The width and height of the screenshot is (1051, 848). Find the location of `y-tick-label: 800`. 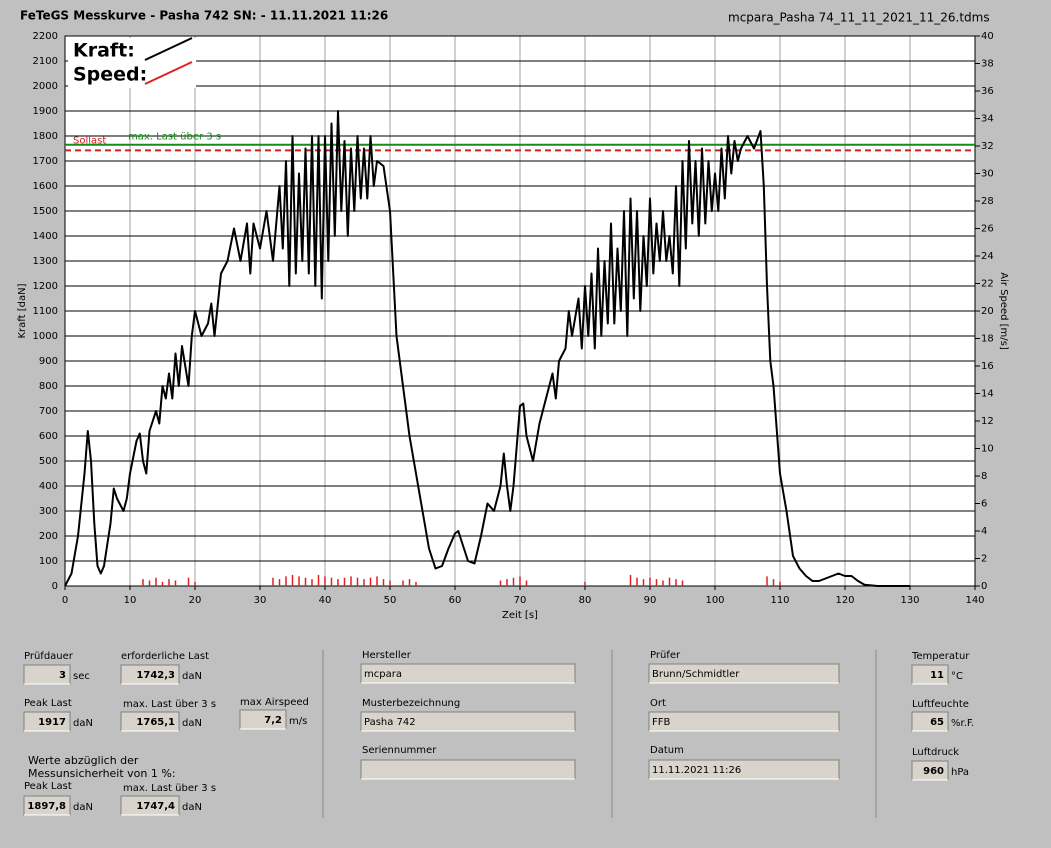

y-tick-label: 800 is located at coordinates (48, 386).